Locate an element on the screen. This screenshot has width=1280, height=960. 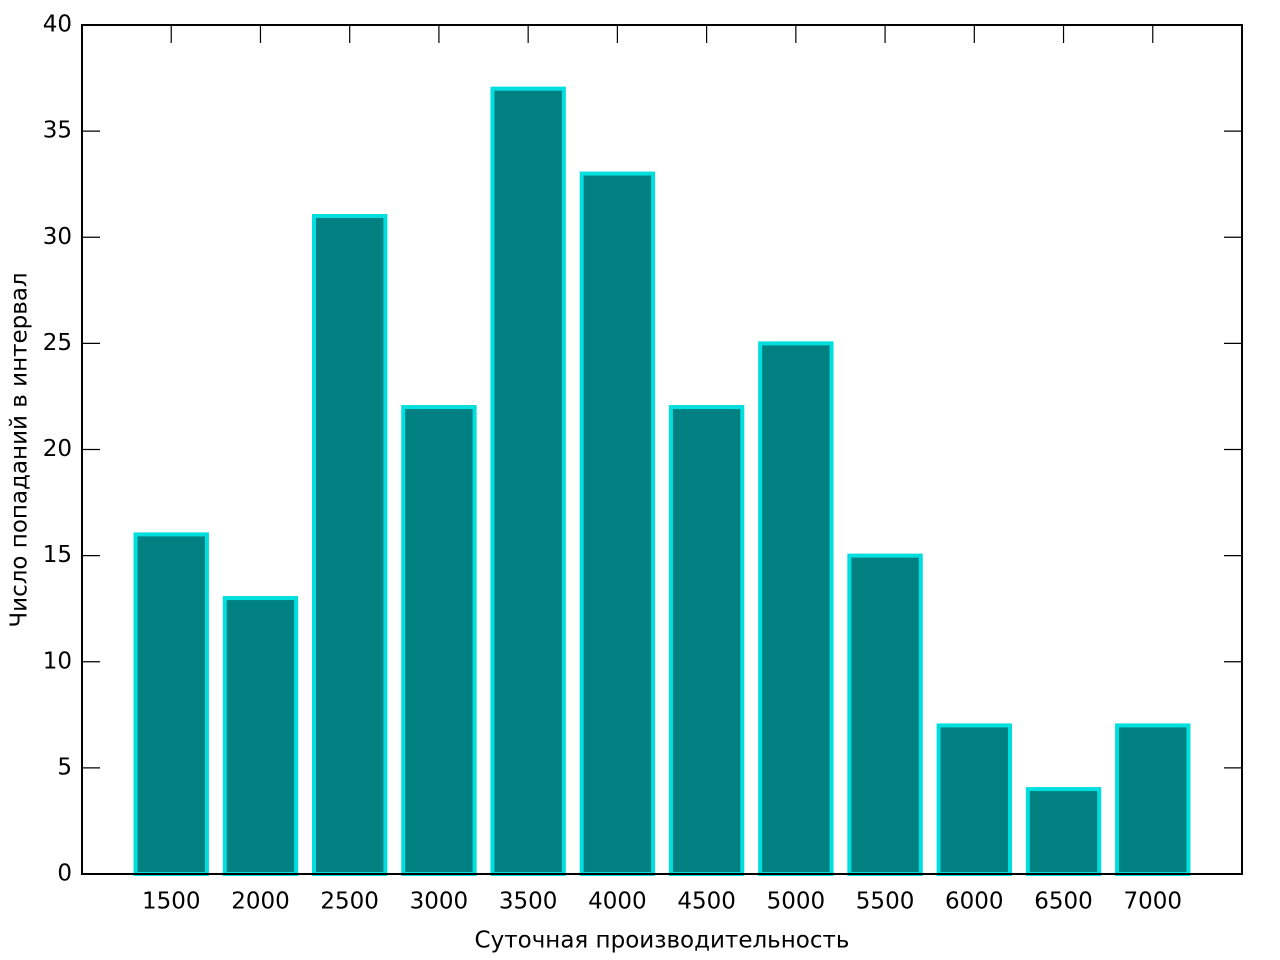
x-tick-label: 4000 is located at coordinates (617, 902).